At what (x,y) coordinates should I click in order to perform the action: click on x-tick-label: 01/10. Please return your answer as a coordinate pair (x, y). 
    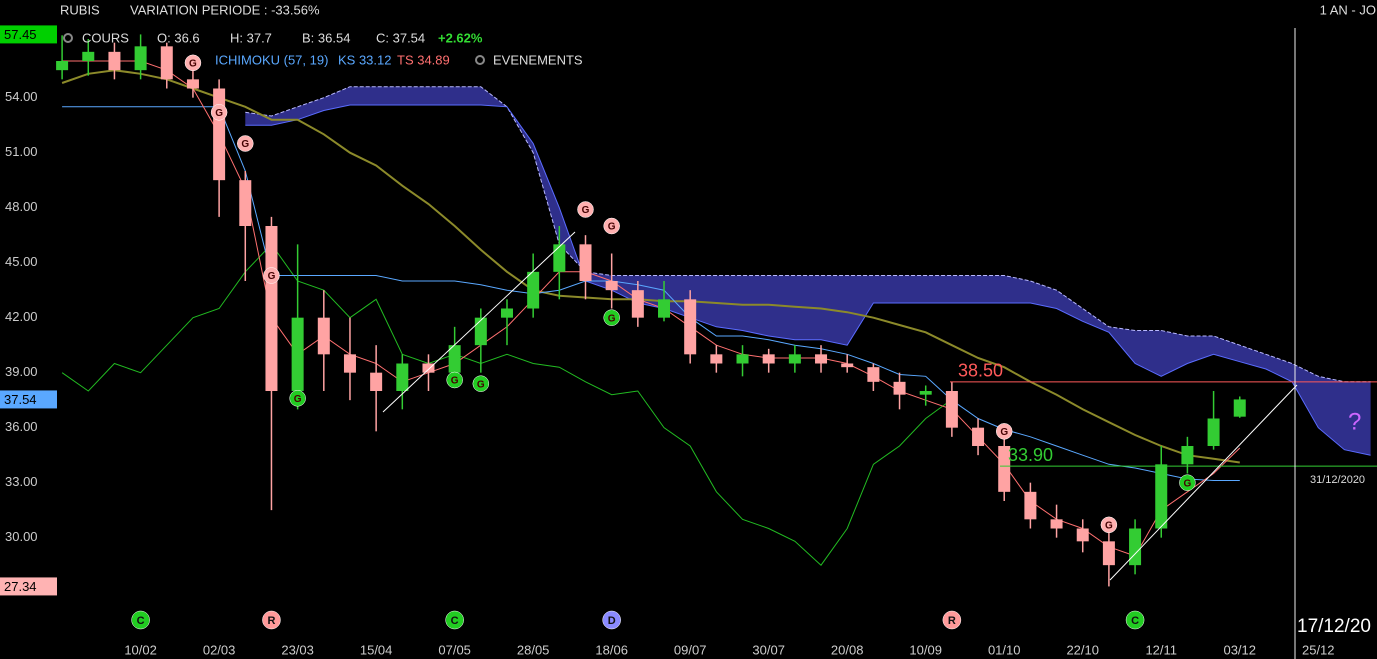
    Looking at the image, I should click on (1004, 649).